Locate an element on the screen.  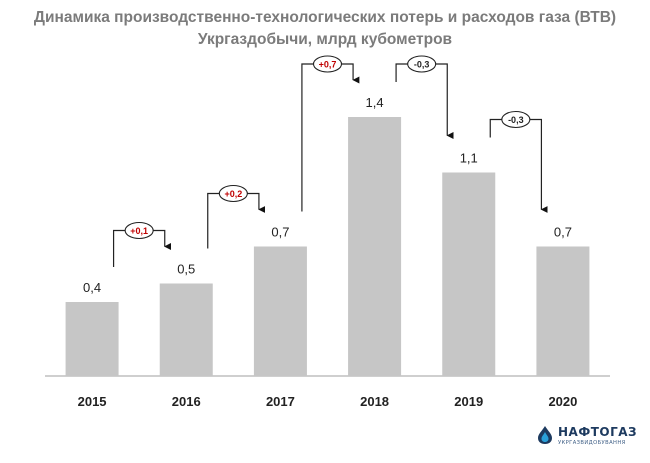
x-tick-label-2015: 2015 is located at coordinates (92, 401).